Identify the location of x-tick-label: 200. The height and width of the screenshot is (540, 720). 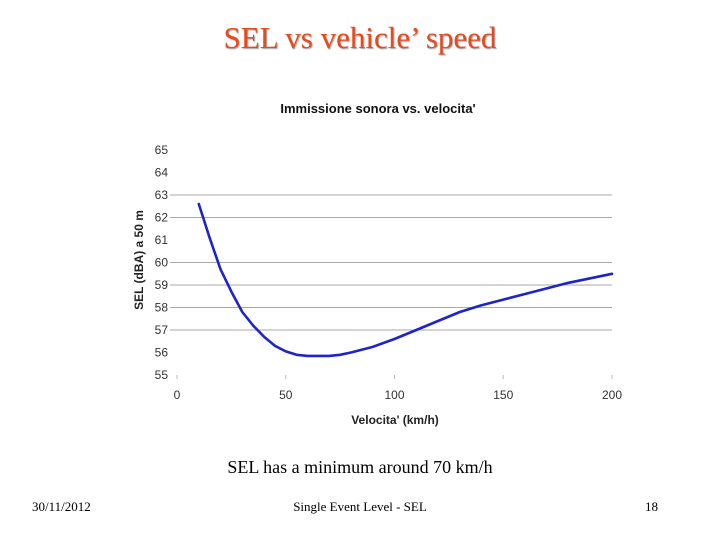
(612, 395).